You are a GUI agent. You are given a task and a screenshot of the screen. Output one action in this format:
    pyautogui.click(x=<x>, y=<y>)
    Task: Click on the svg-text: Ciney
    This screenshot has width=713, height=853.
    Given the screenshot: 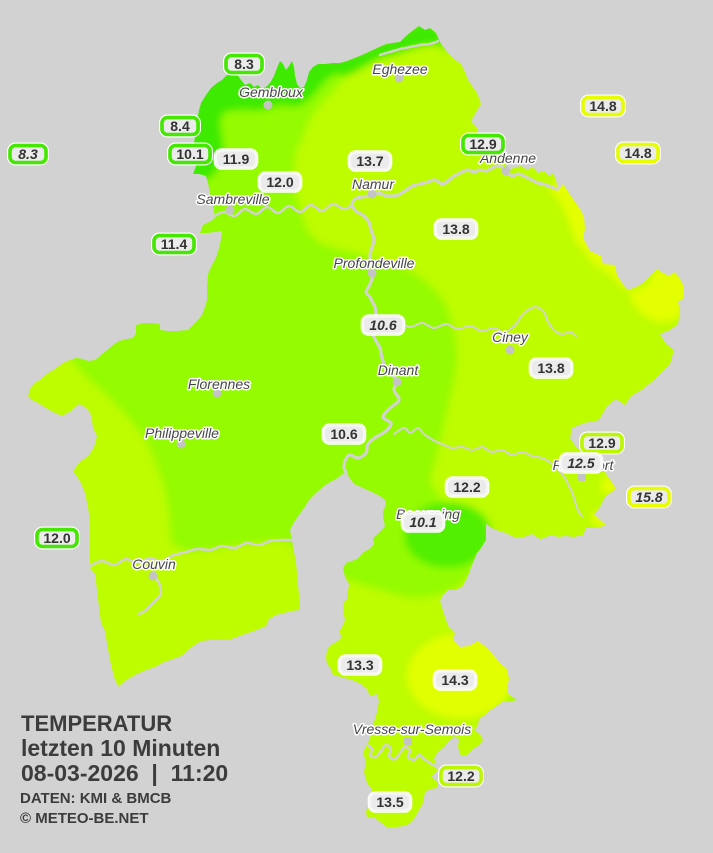 What is the action you would take?
    pyautogui.click(x=510, y=337)
    